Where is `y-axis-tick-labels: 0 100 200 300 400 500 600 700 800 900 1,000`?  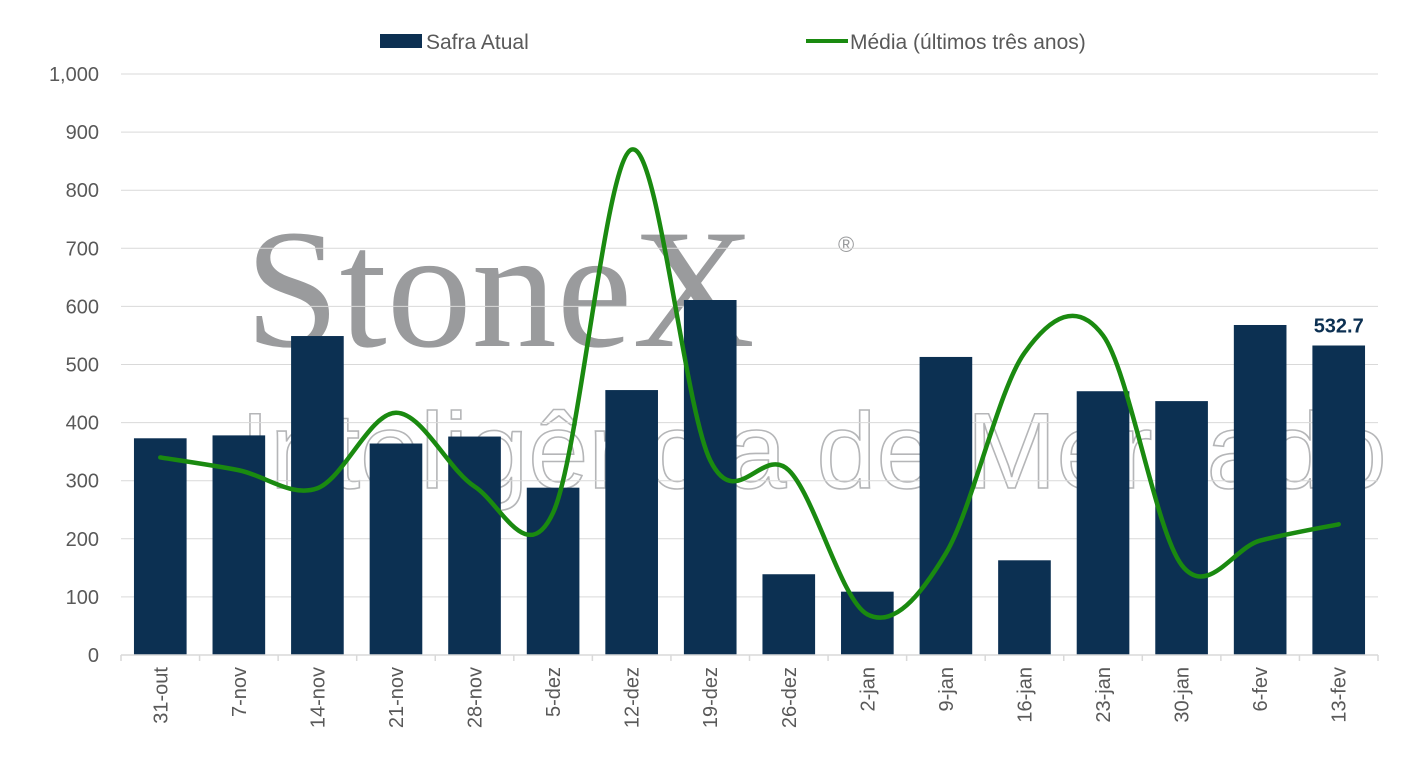
y-axis-tick-labels: 0 100 200 300 400 500 600 700 800 900 1,000 is located at coordinates (74, 365).